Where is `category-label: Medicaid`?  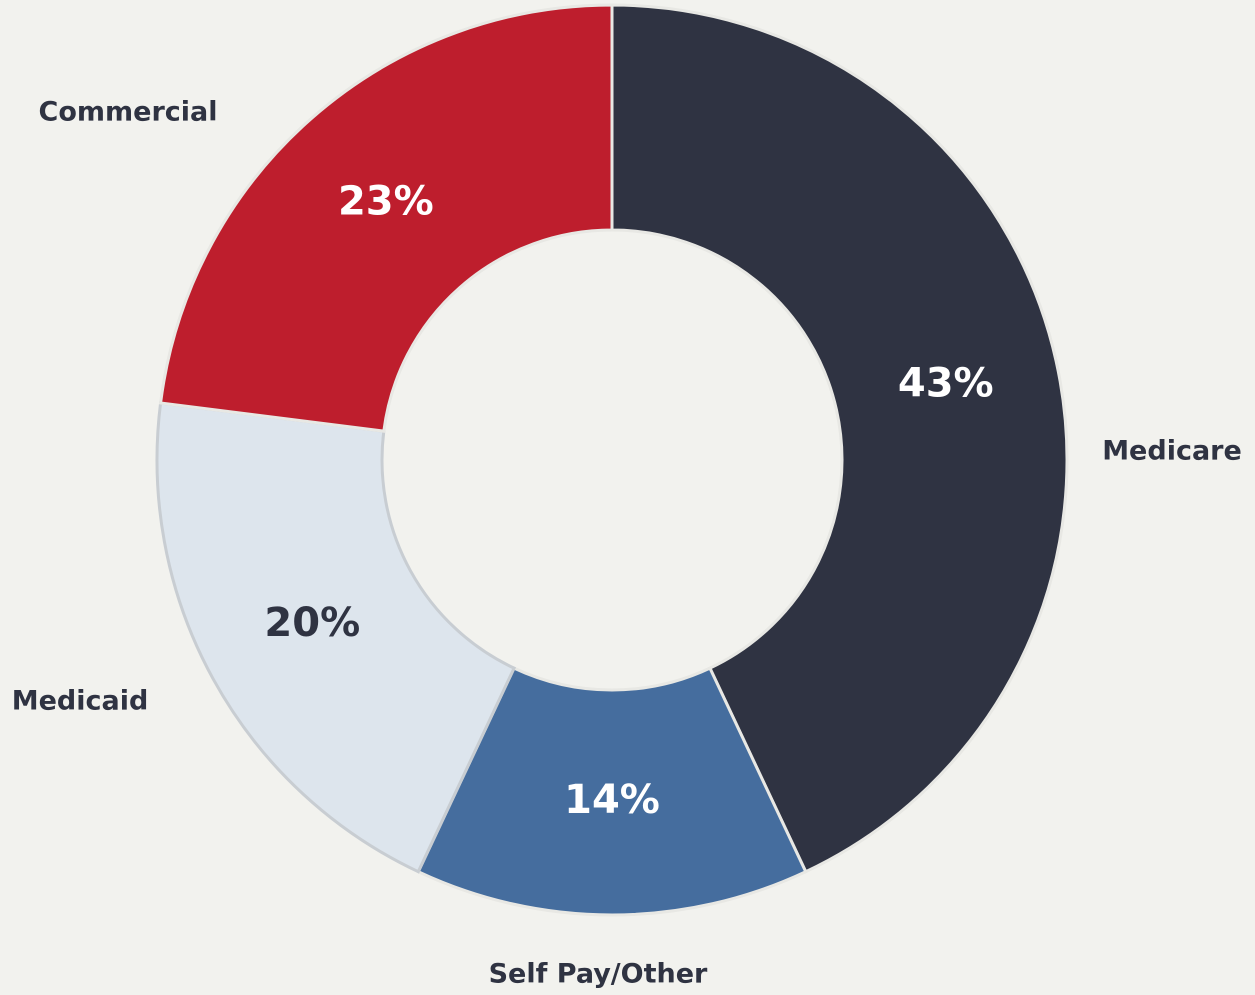 category-label: Medicaid is located at coordinates (80, 701).